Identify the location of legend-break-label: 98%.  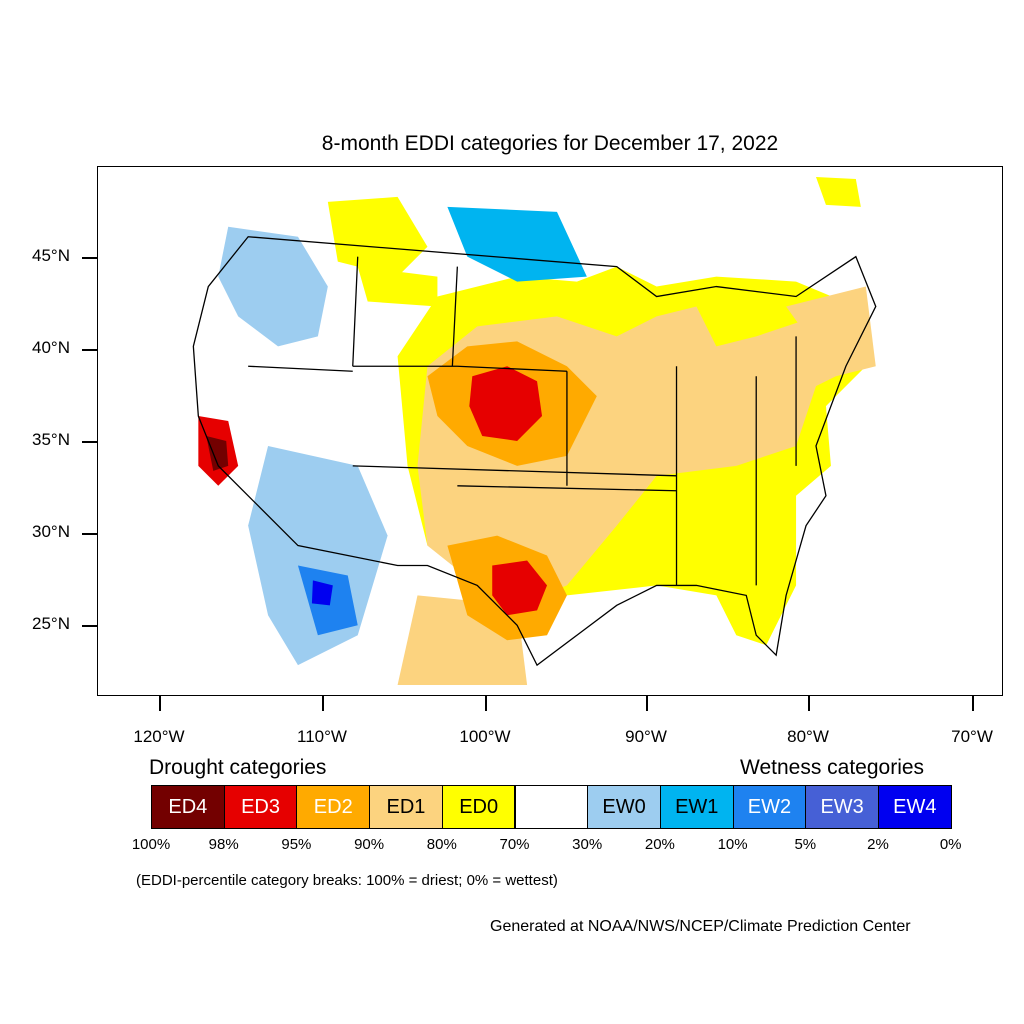
(223, 844).